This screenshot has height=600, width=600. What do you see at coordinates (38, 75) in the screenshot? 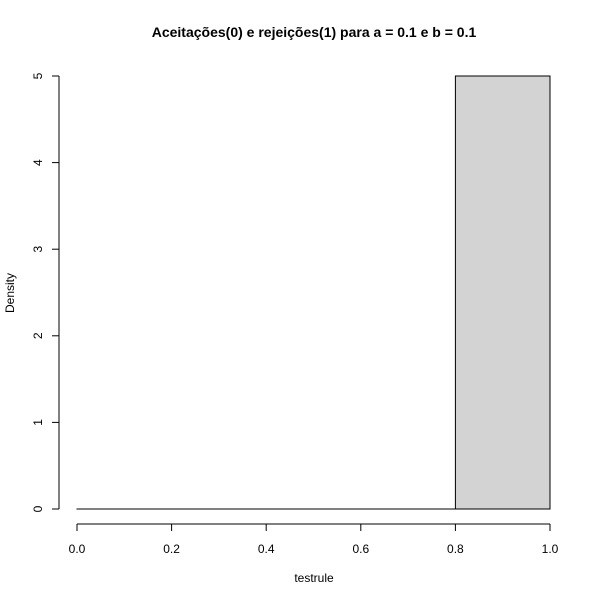
I see `y-tick-label: 5` at bounding box center [38, 75].